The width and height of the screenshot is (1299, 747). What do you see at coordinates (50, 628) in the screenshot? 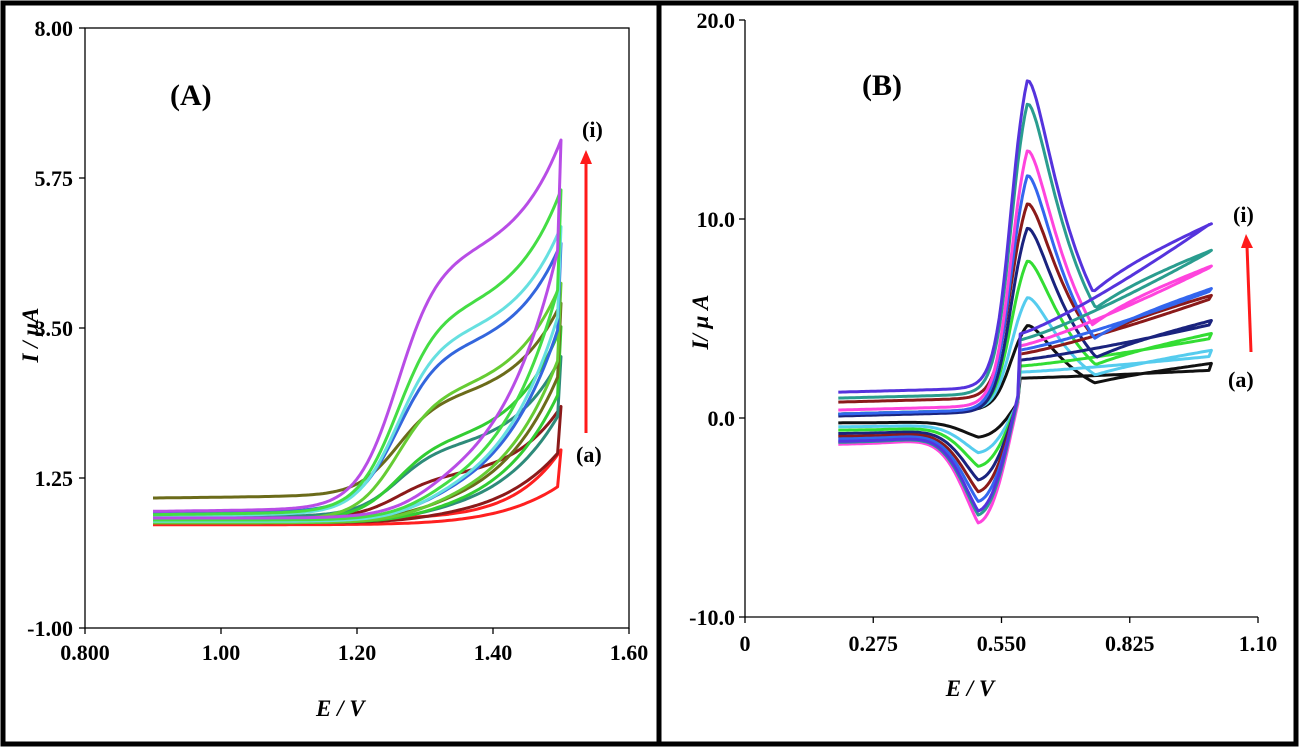
I see `y-tick-label-a: -1.00` at bounding box center [50, 628].